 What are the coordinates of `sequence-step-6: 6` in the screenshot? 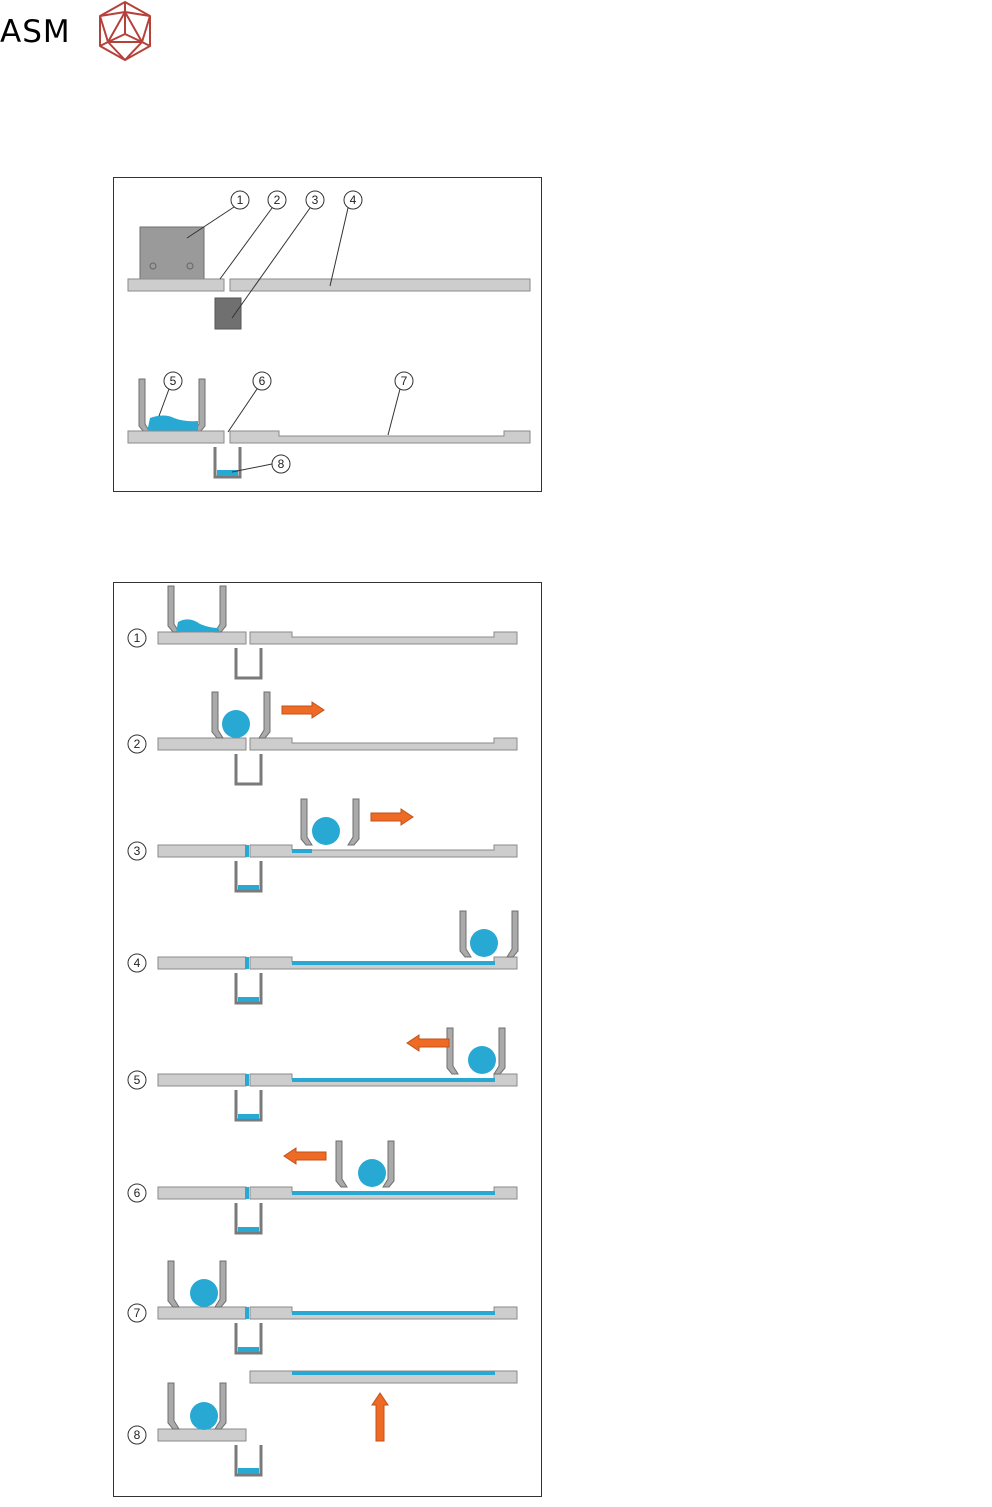 It's located at (322, 1187).